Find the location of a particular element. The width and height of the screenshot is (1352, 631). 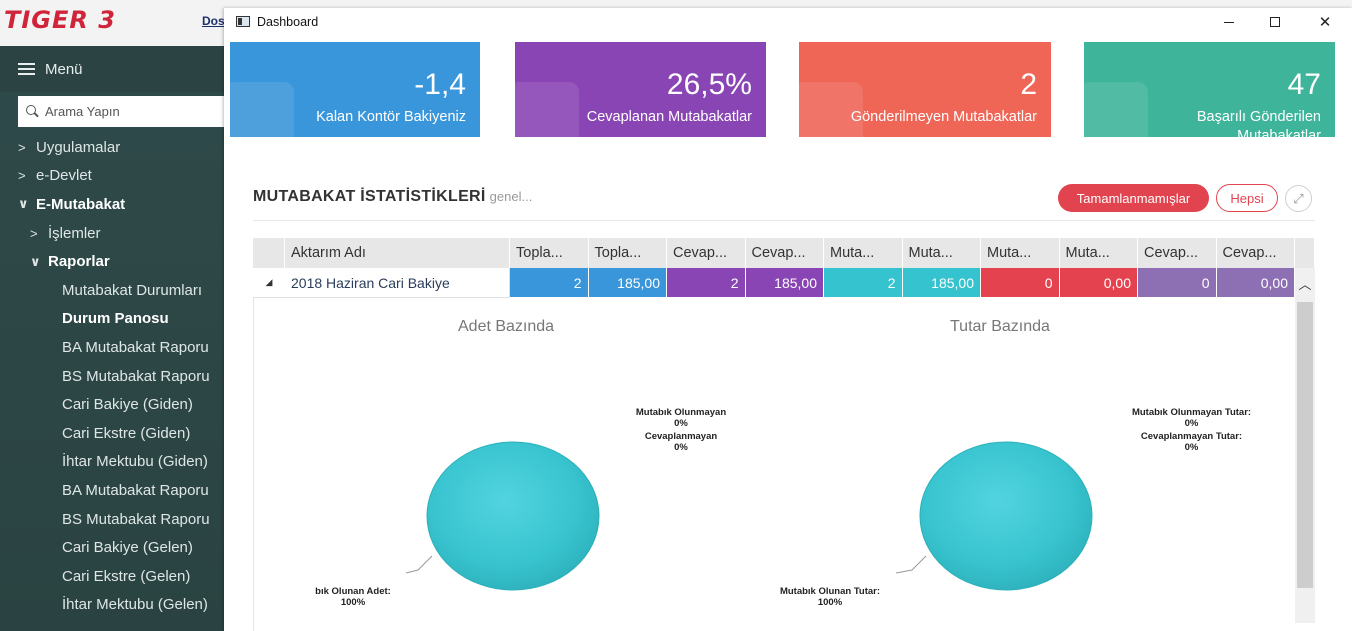

sidebar-item-cari-bakiye-gelen: Cari Bakiye (Gelen) is located at coordinates (127, 548).